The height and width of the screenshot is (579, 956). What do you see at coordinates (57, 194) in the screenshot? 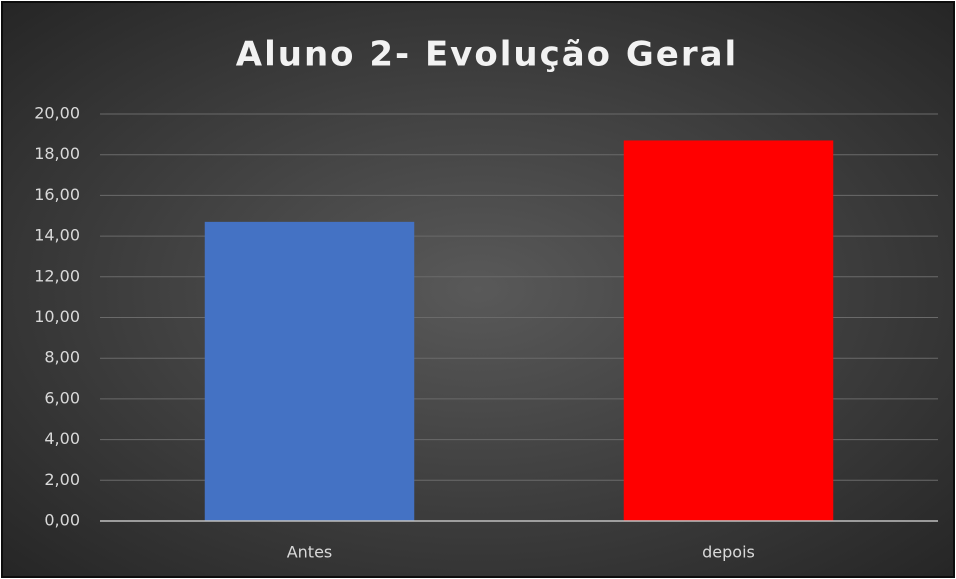
I see `y-tick-label: 16,00` at bounding box center [57, 194].